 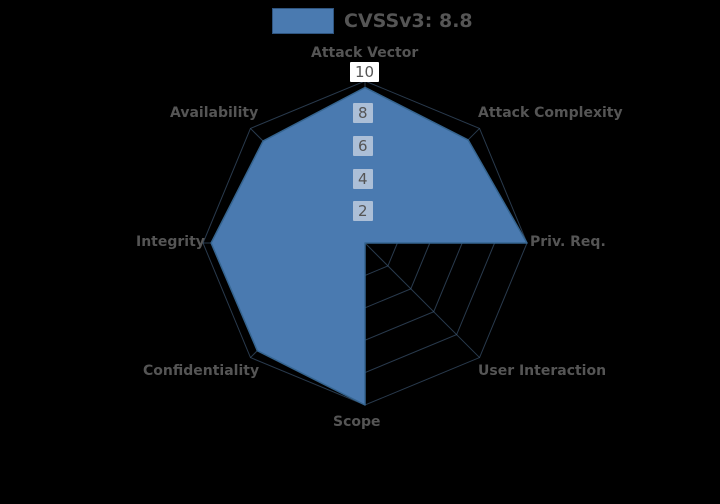 I want to click on radial-tick-8: 8, so click(x=363, y=113).